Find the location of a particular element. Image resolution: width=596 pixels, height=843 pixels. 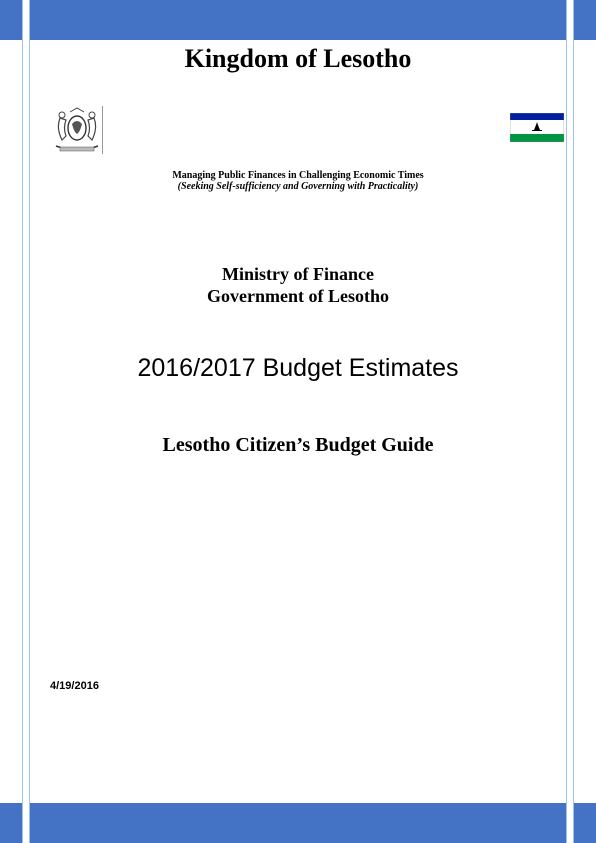

government-name: Government of Lesotho is located at coordinates (298, 296).